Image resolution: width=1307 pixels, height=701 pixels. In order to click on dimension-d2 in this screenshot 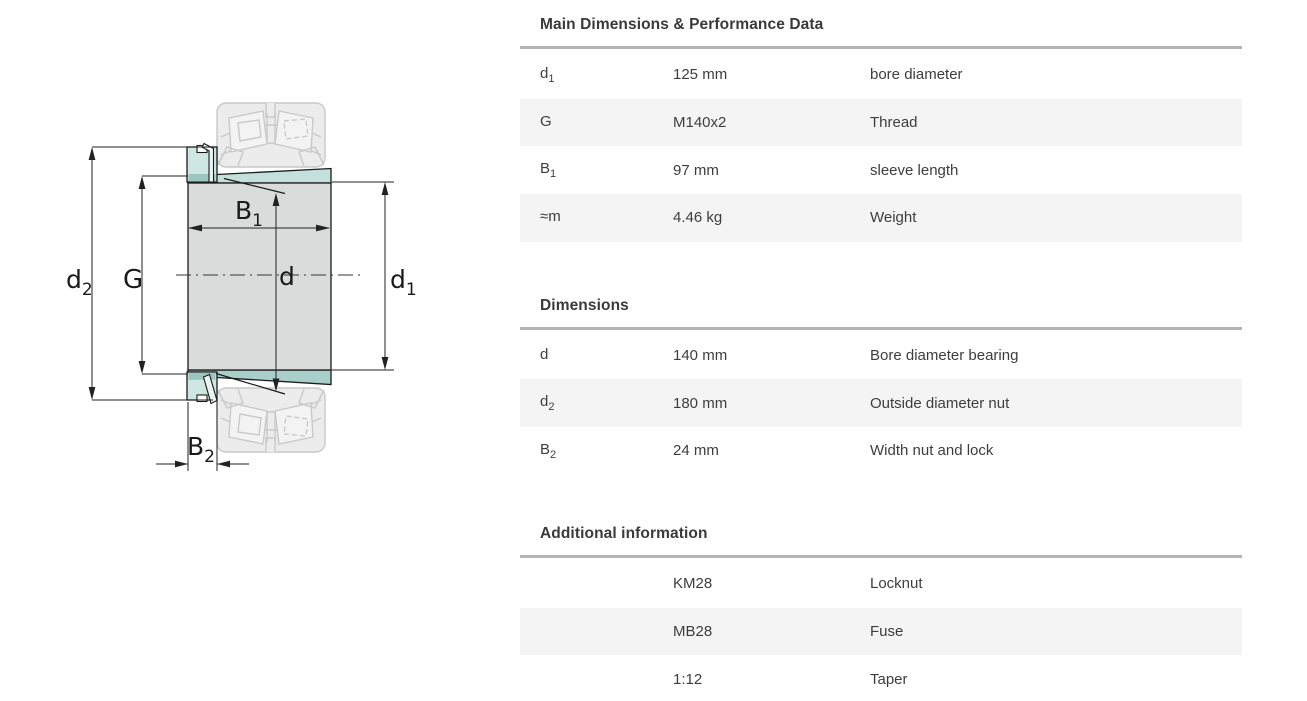, I will do `click(150, 273)`.